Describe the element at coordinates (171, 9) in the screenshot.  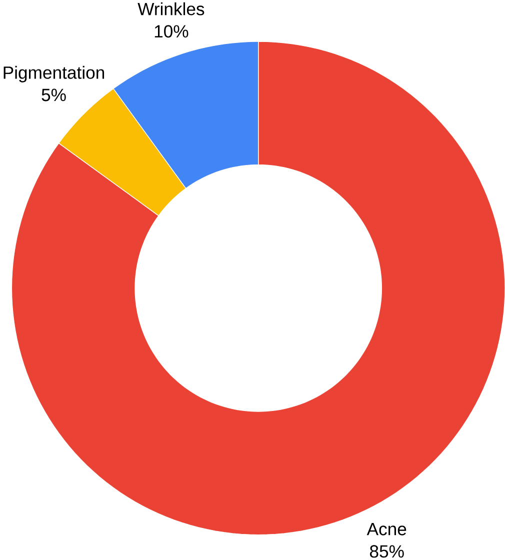
I see `slice-label: Wrinkles` at that location.